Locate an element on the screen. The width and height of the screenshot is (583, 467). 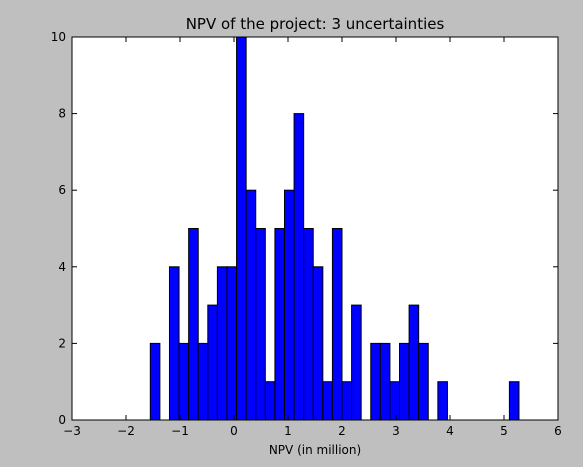
x-tick-label: −1 is located at coordinates (180, 431).